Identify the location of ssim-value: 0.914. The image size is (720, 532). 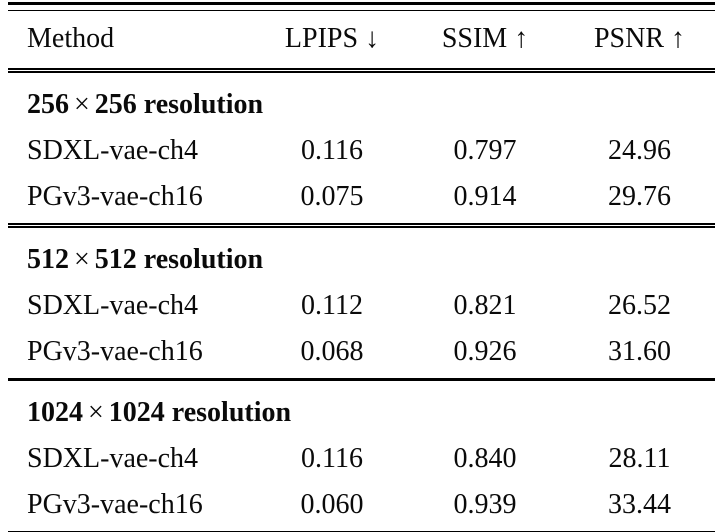
(485, 196).